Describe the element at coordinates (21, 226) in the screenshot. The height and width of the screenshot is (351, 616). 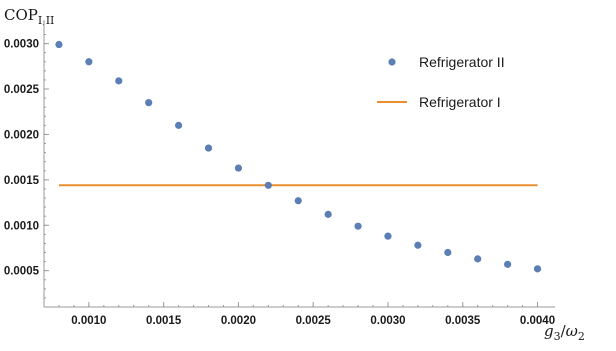
I see `y-tick-label: 0.0010` at that location.